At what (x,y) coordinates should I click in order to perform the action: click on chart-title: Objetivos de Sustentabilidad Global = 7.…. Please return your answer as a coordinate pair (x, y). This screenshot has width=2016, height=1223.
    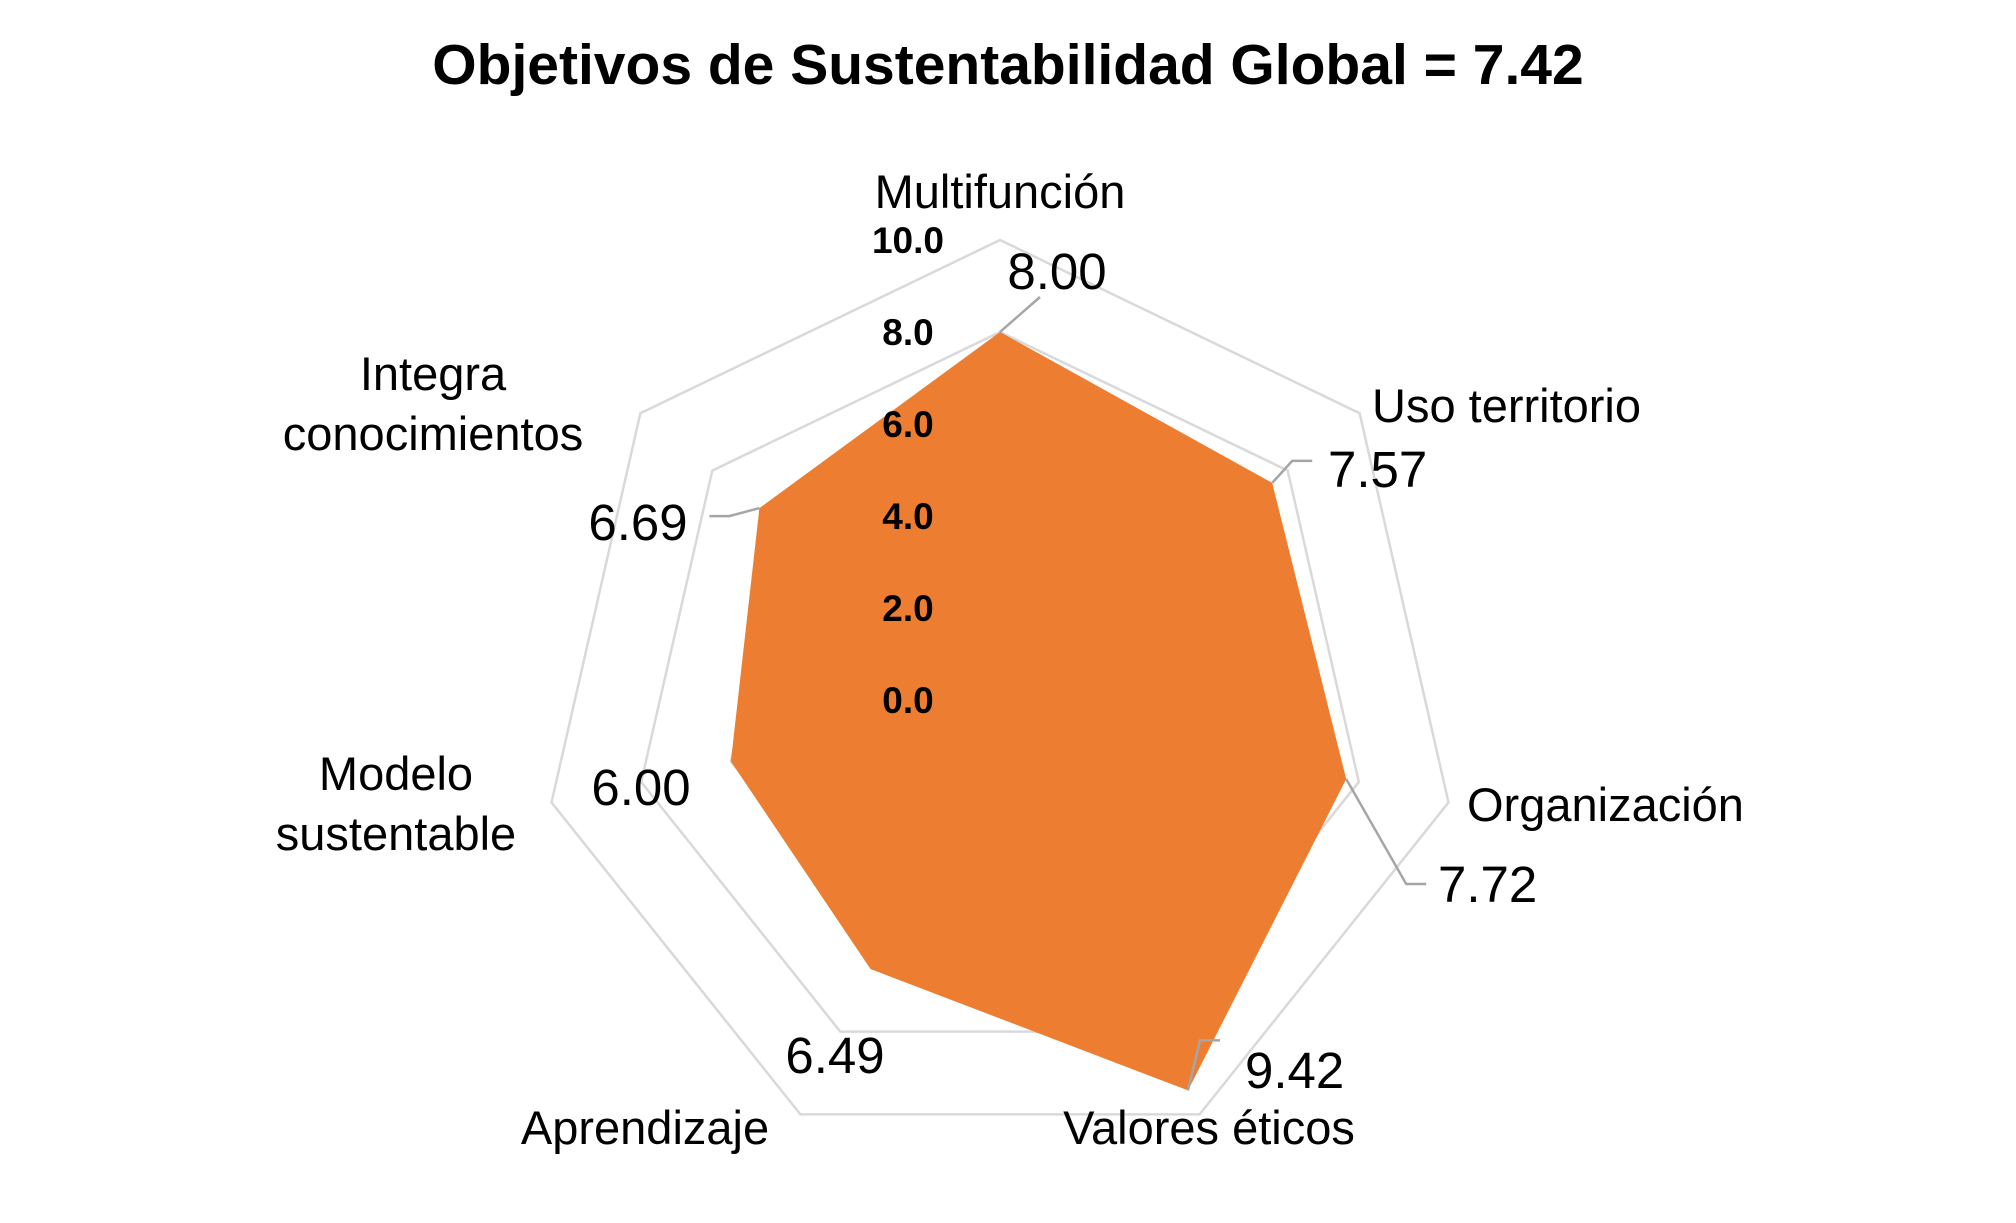
    Looking at the image, I should click on (1007, 65).